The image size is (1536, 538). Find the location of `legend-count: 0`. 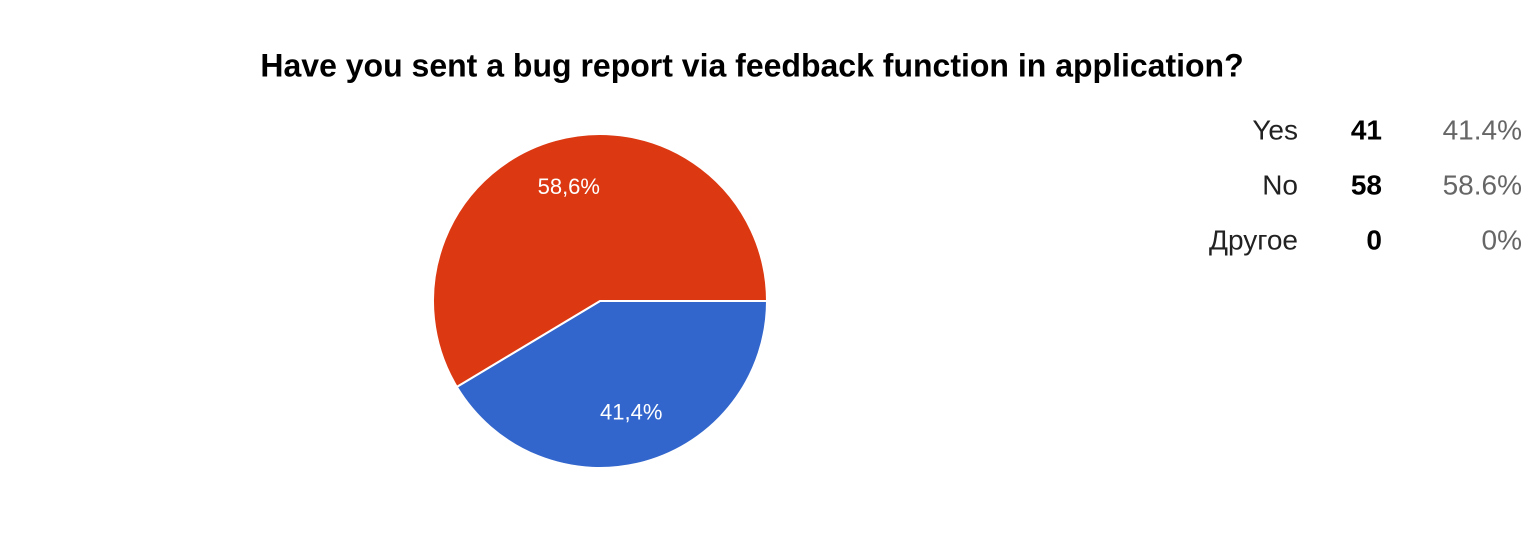

legend-count: 0 is located at coordinates (1374, 239).